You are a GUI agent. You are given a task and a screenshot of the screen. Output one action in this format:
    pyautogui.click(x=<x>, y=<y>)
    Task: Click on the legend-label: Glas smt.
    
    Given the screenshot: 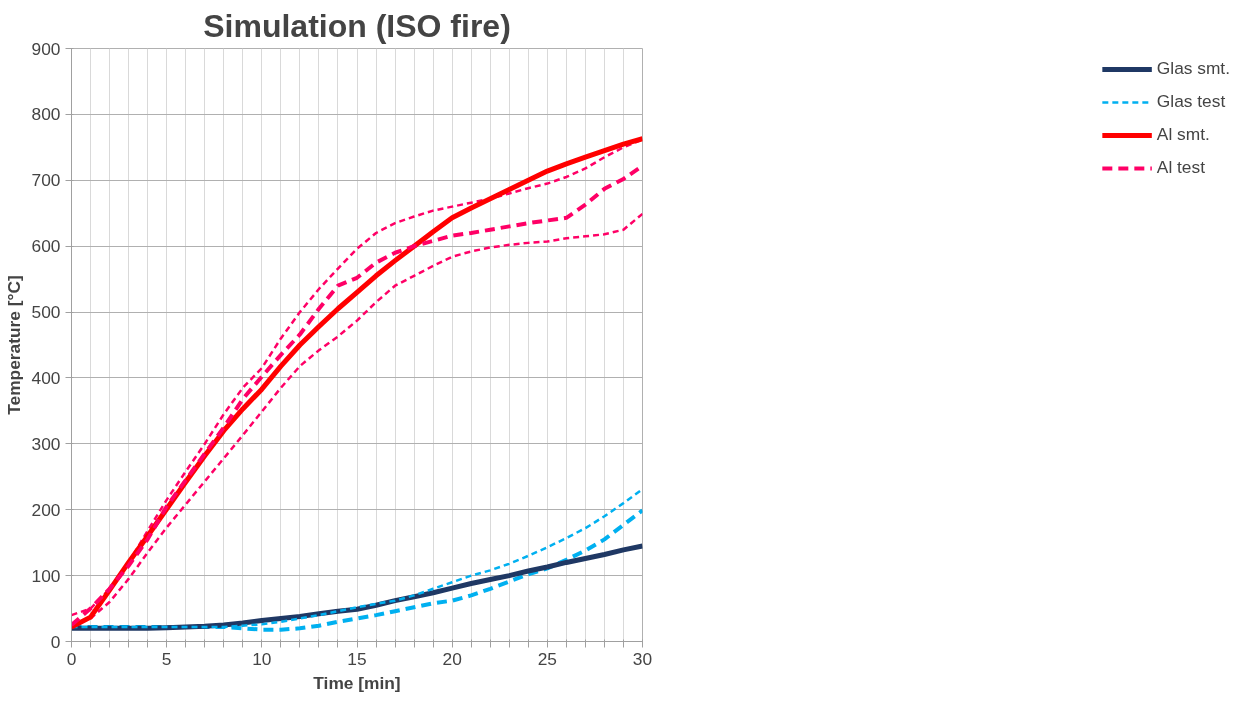 What is the action you would take?
    pyautogui.click(x=1193, y=68)
    